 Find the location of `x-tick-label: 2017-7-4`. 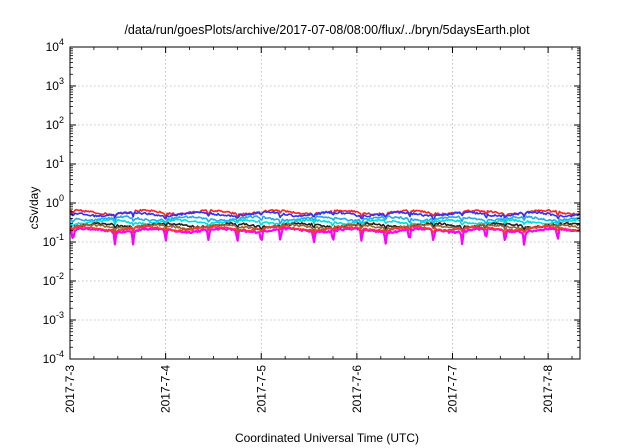

x-tick-label: 2017-7-4 is located at coordinates (166, 389).